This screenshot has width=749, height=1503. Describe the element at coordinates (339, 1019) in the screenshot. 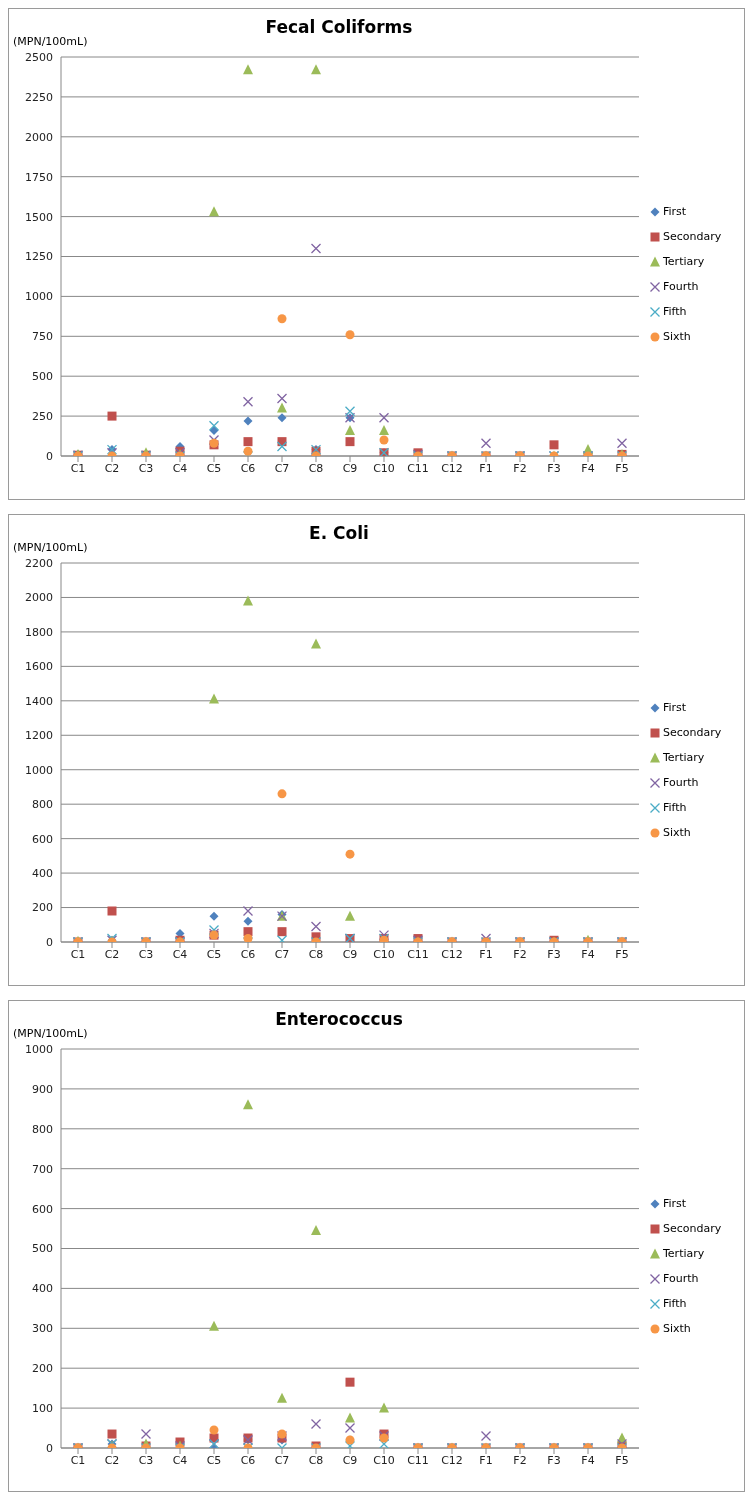

I see `chart-title: Enterococcus` at that location.